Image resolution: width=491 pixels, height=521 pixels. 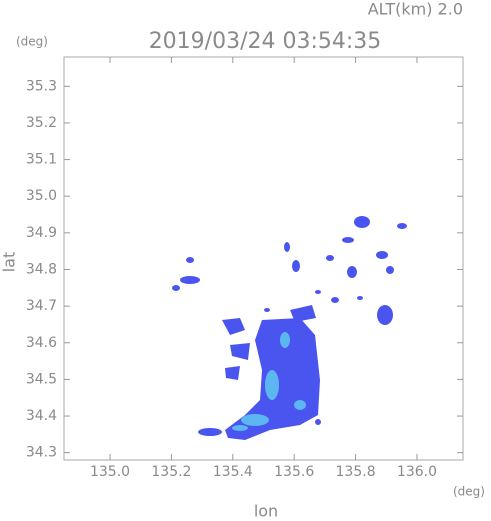 I want to click on x-tick-label: 136.0, so click(x=417, y=472).